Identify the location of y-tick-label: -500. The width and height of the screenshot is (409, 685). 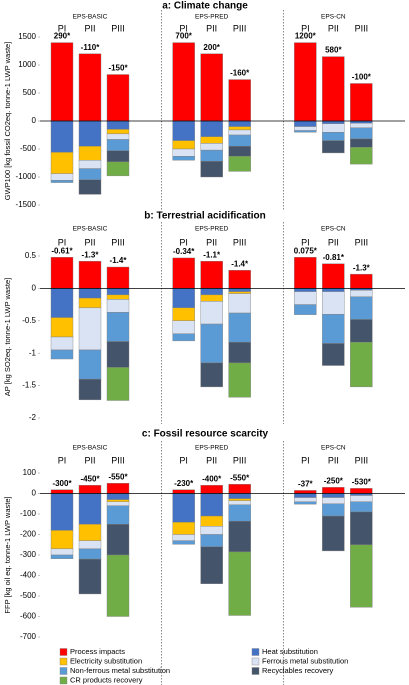
(28, 148).